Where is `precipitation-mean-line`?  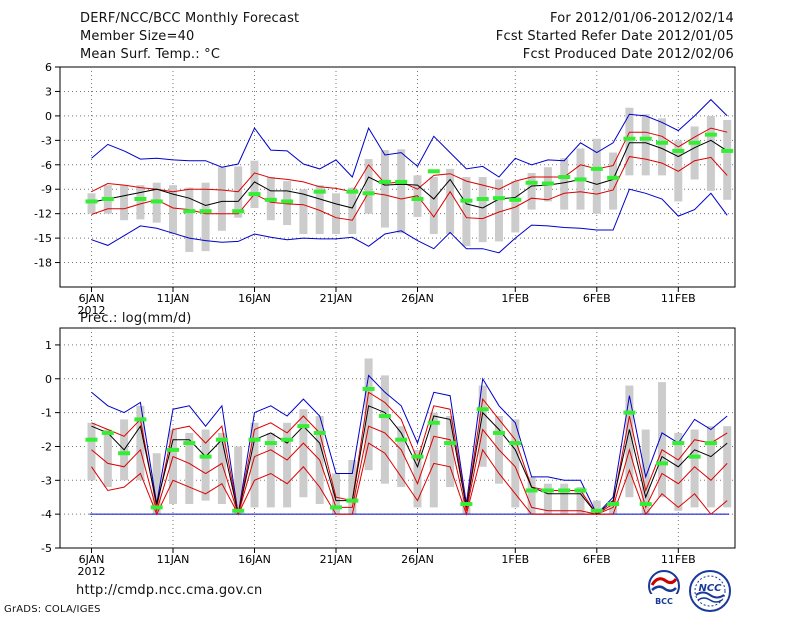 precipitation-mean-line is located at coordinates (409, 460).